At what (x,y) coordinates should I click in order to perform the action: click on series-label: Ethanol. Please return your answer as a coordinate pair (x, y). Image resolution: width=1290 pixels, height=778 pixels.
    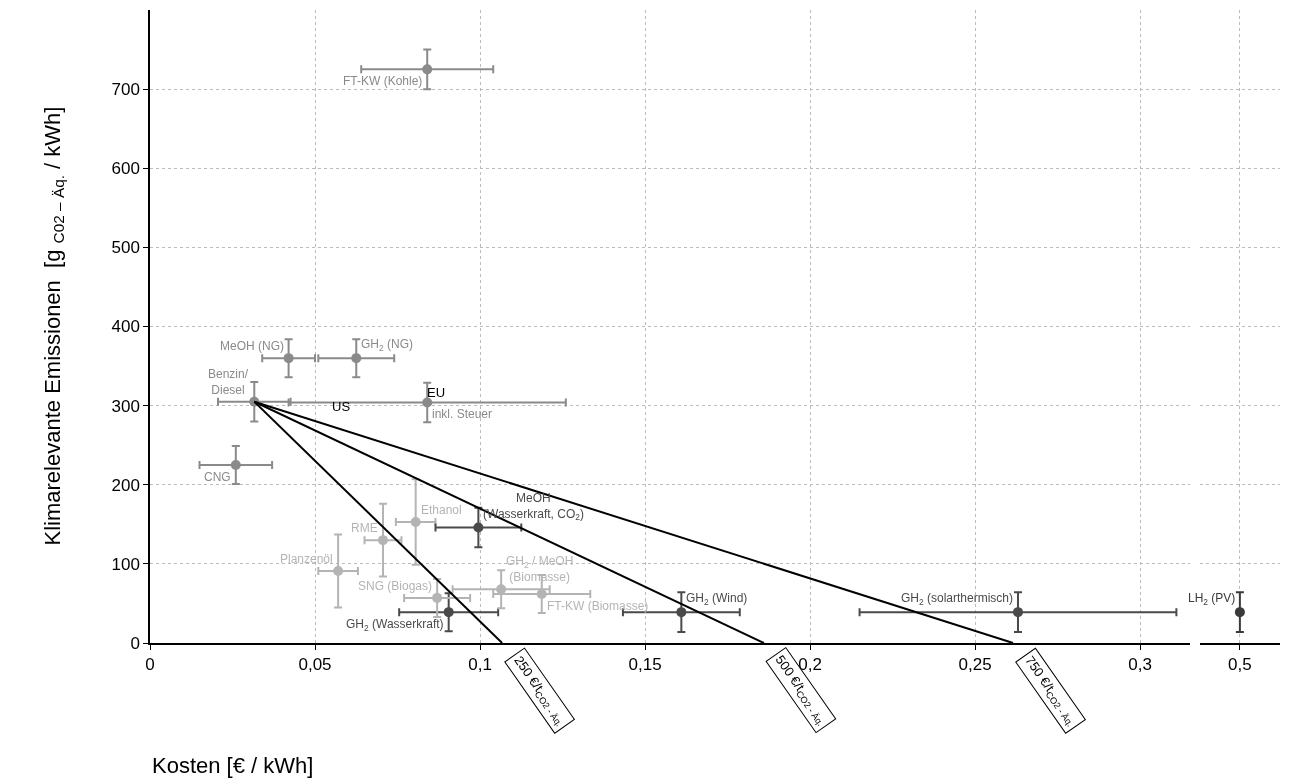
    Looking at the image, I should click on (441, 510).